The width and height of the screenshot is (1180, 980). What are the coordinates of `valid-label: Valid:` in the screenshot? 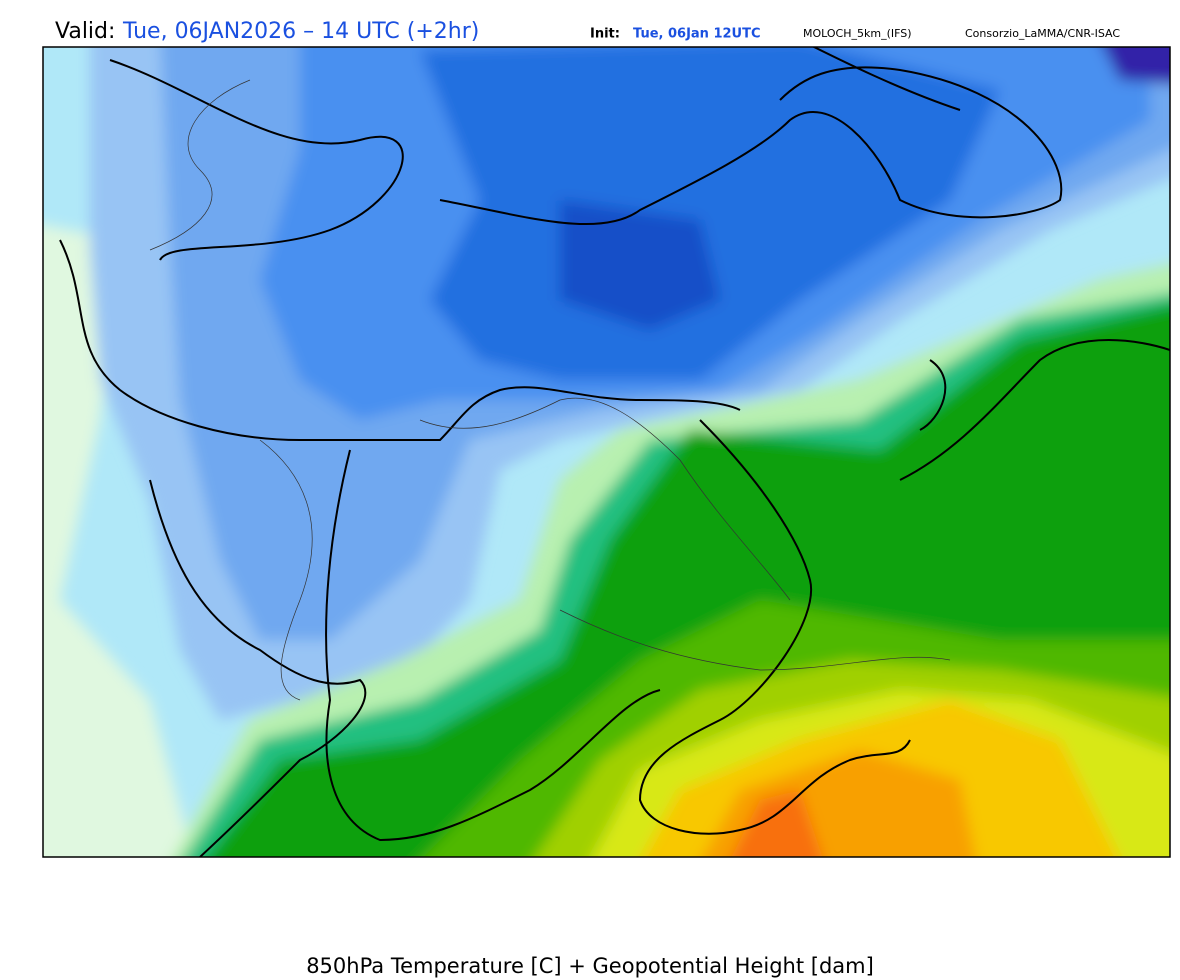 It's located at (85, 31).